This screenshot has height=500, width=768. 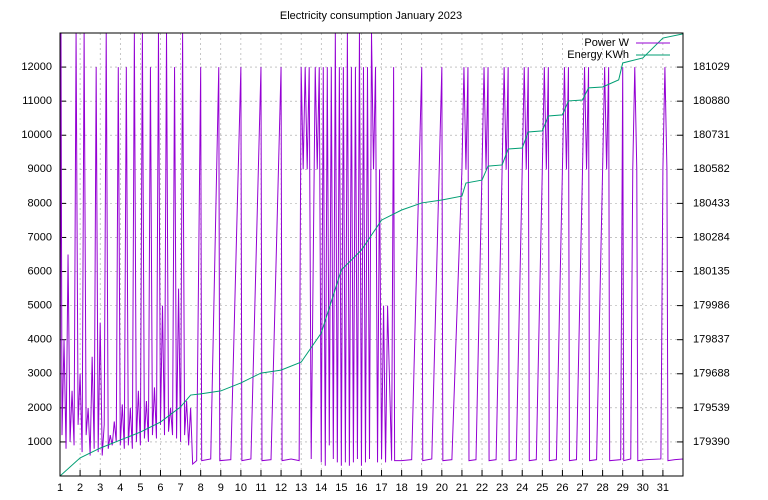 What do you see at coordinates (260, 488) in the screenshot?
I see `x-tick-label: 11` at bounding box center [260, 488].